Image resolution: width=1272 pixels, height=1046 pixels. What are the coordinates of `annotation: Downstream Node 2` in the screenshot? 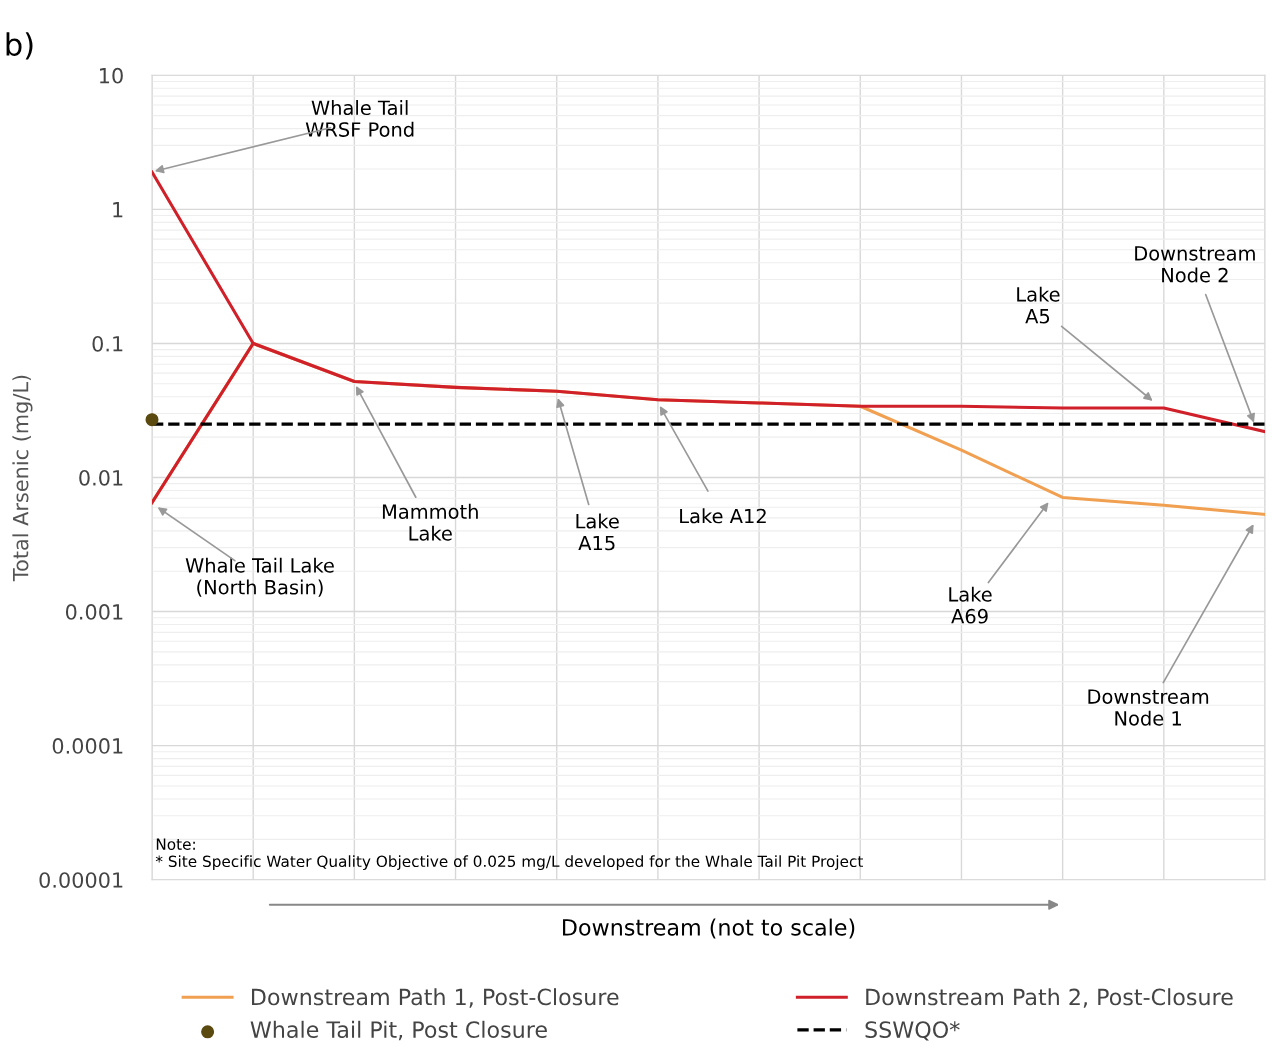 It's located at (1195, 264).